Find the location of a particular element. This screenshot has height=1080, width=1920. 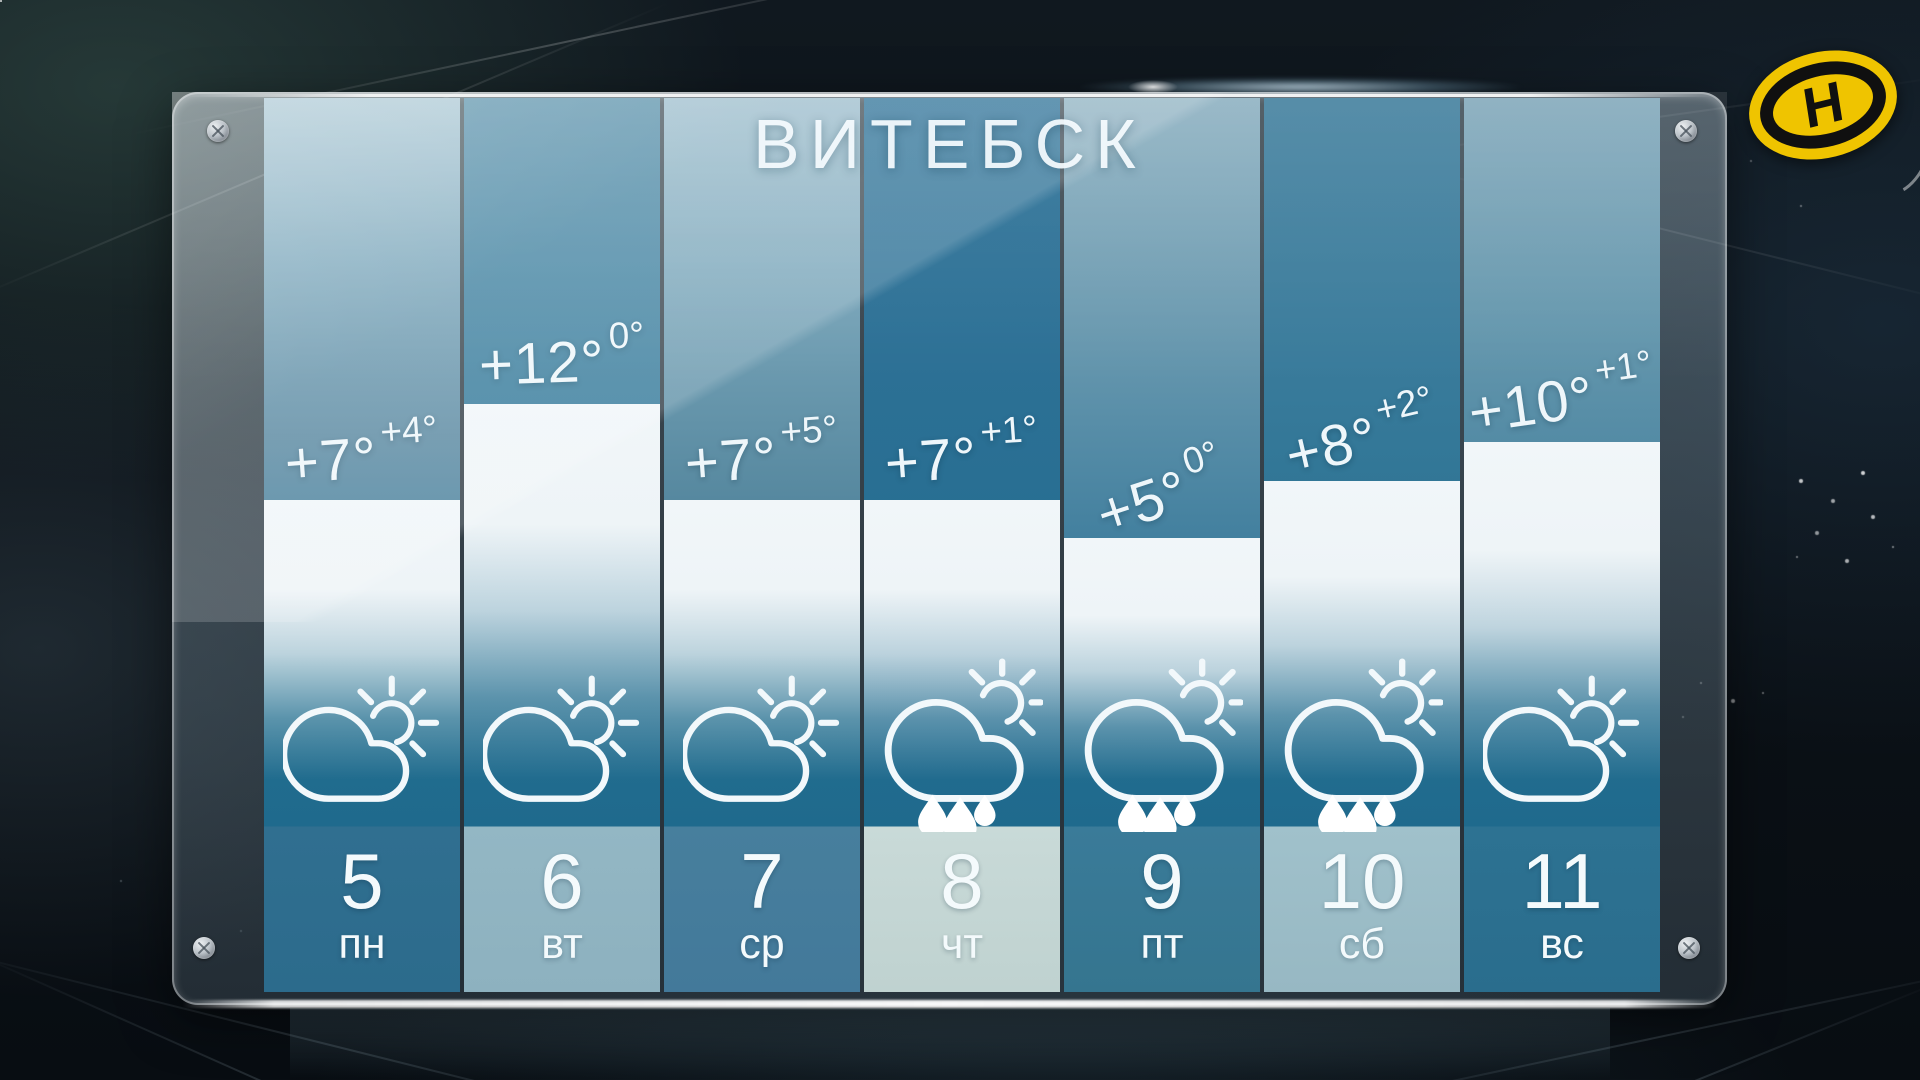

city-title: ВИТЕБСК is located at coordinates (949, 144).